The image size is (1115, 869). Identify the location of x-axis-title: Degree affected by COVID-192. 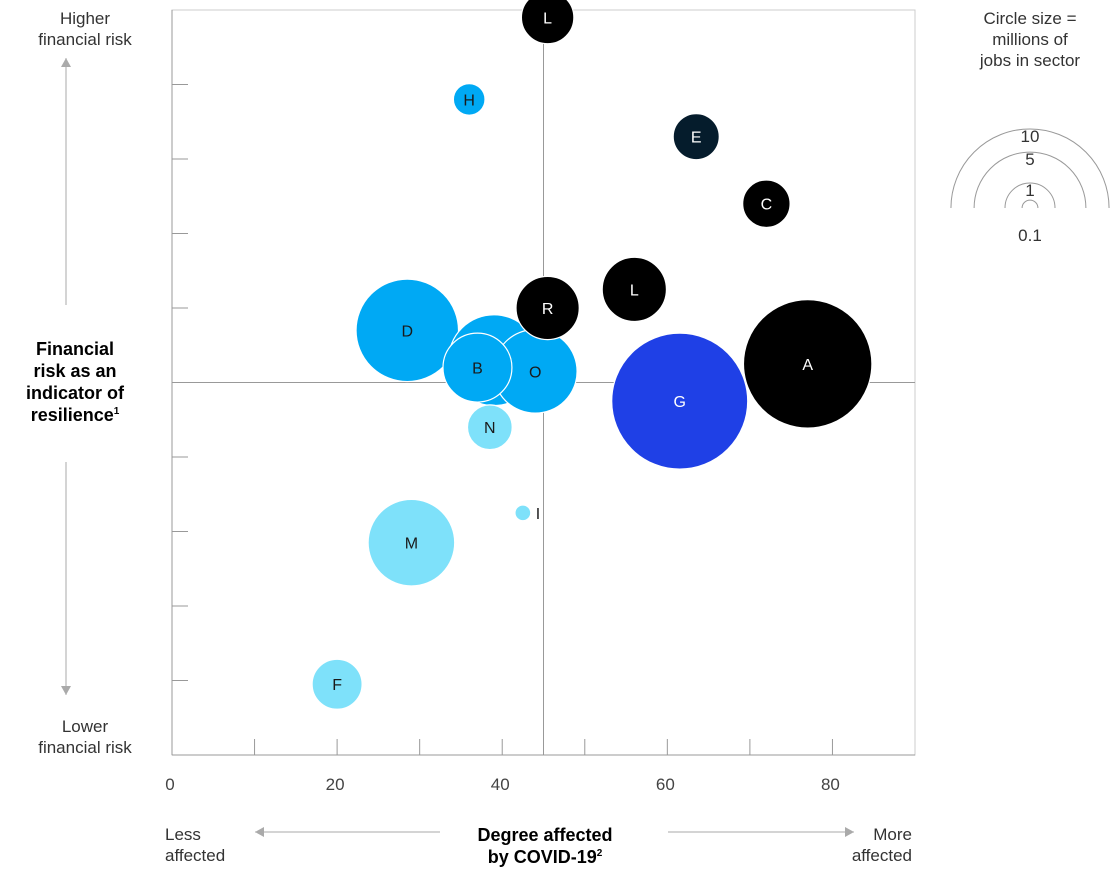
(545, 846).